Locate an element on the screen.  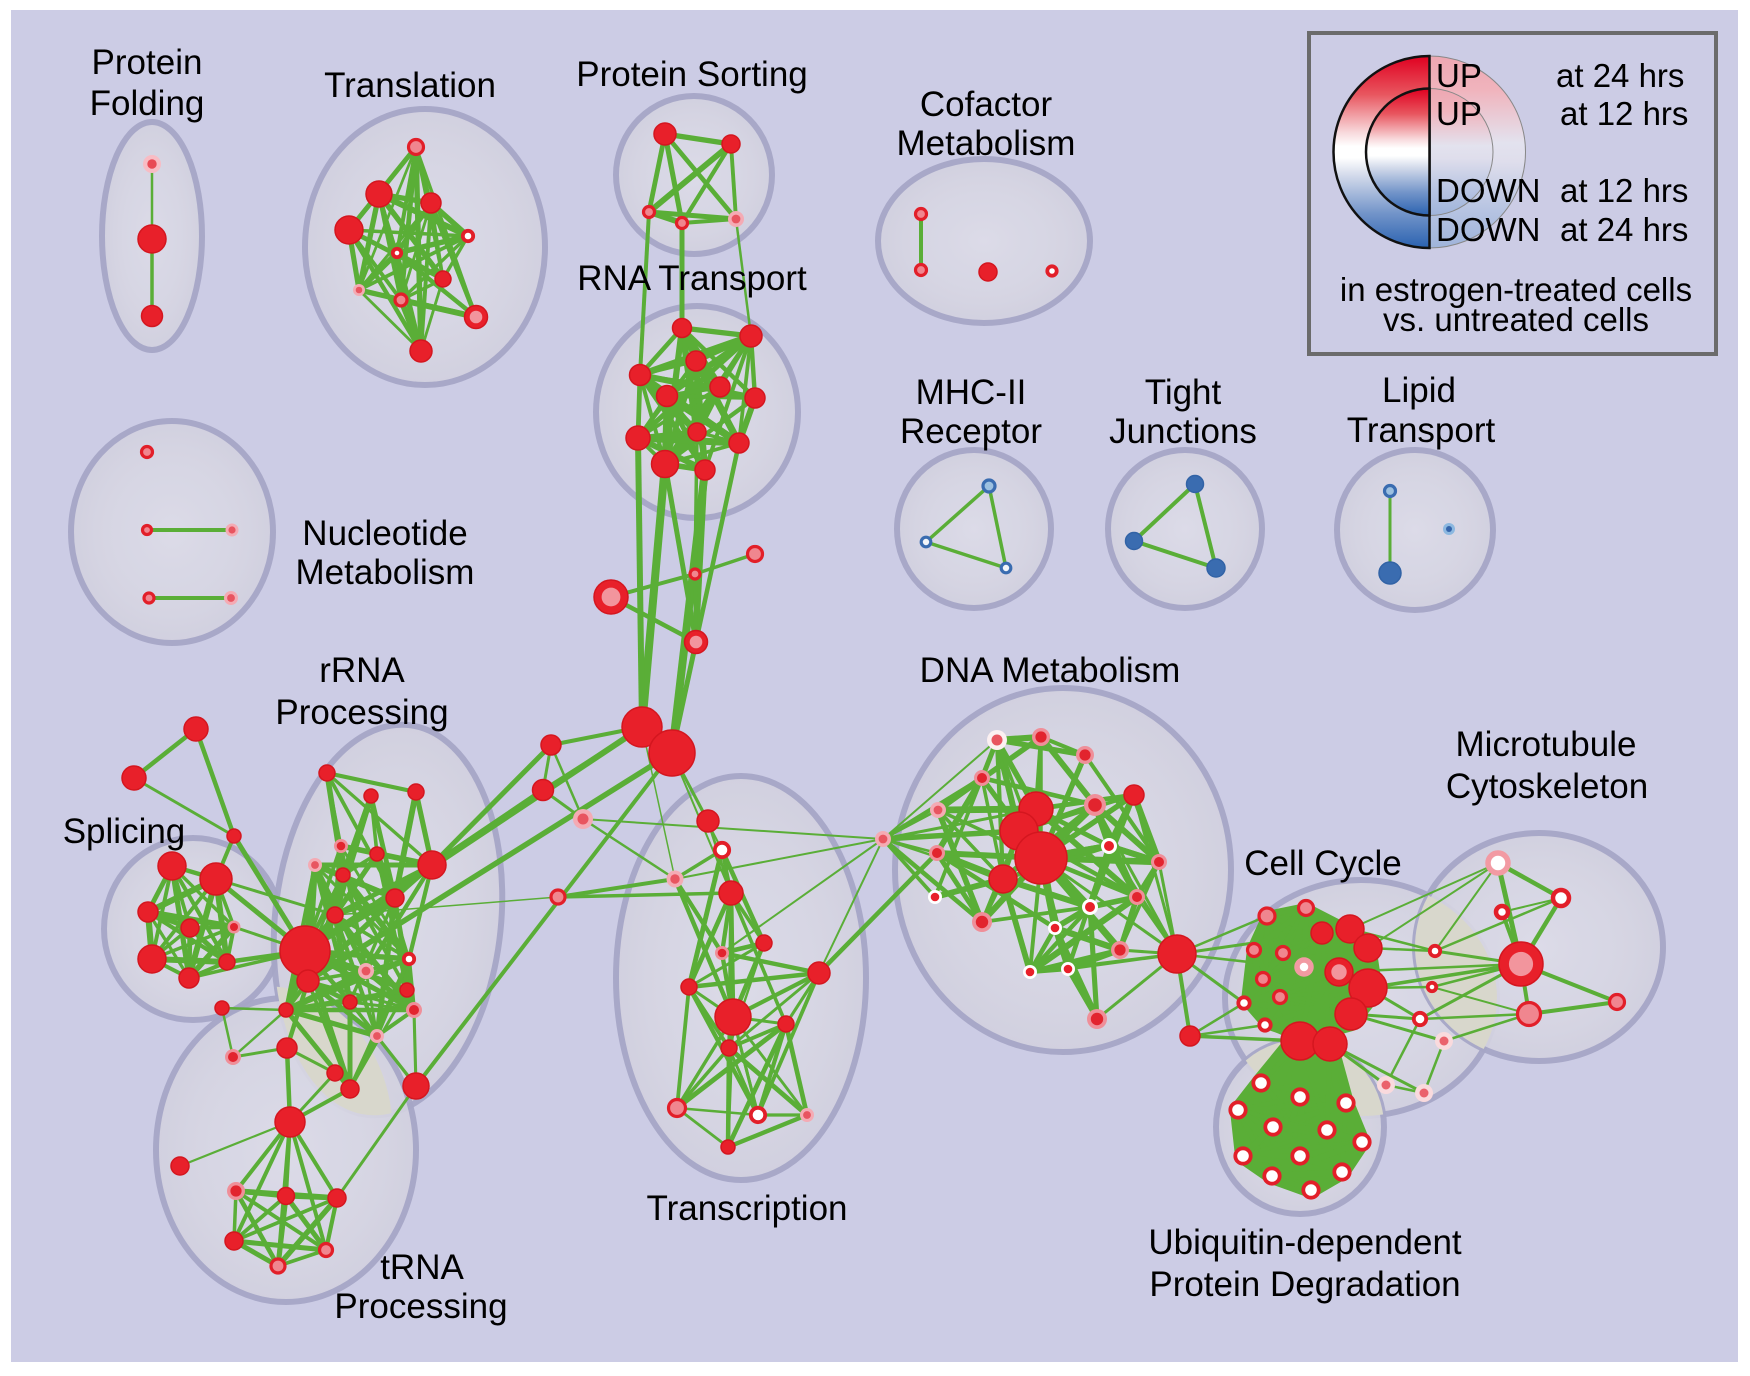
svg-text: Microtubule is located at coordinates (1546, 744).